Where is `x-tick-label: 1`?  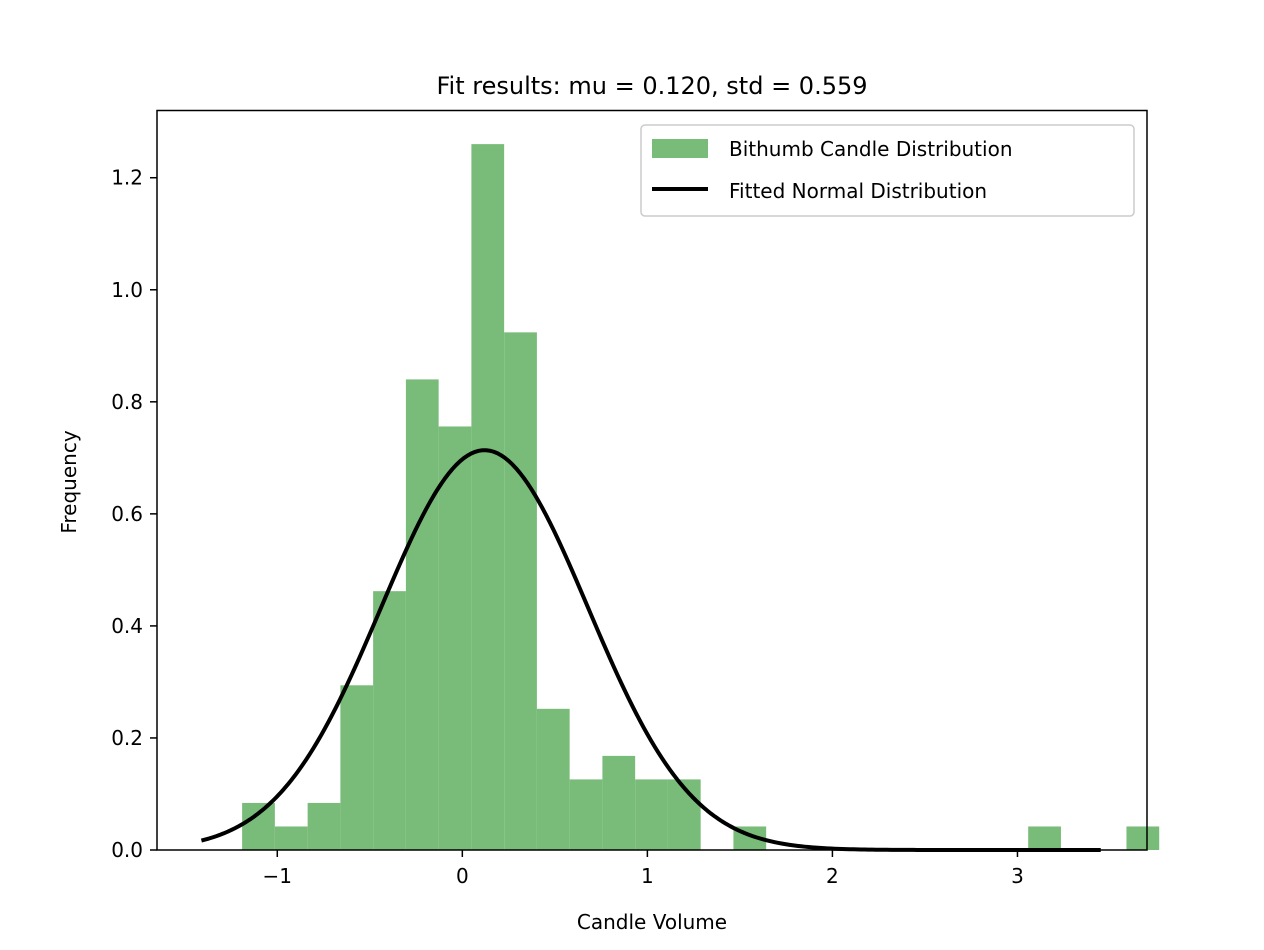
x-tick-label: 1 is located at coordinates (647, 876).